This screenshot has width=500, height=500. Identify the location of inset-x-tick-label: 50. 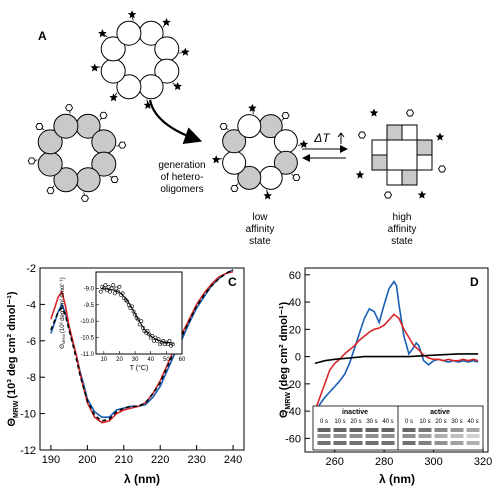
(166, 360).